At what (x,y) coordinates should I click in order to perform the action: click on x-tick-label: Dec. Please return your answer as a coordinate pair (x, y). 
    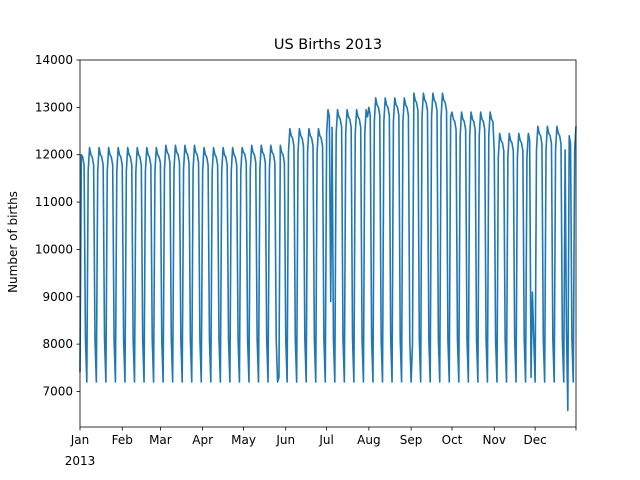
    Looking at the image, I should click on (535, 440).